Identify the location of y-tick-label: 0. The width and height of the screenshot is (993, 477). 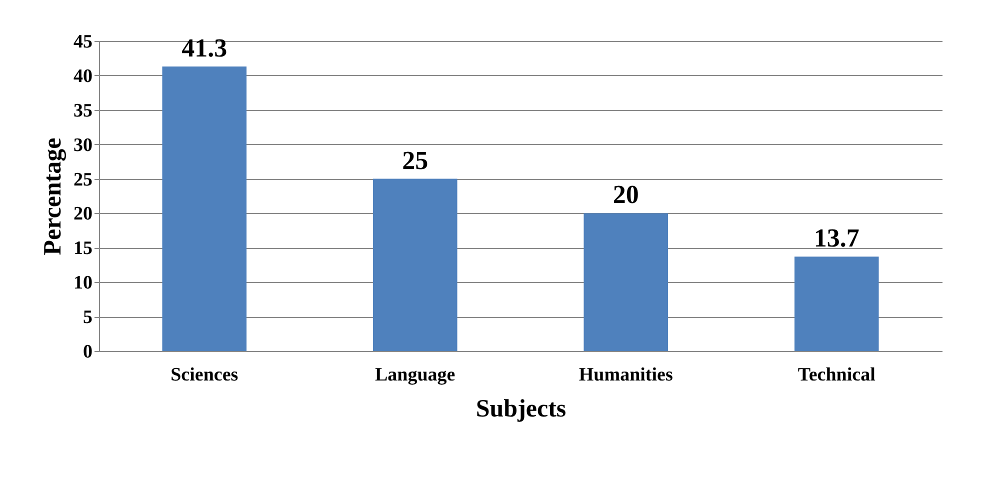
(87, 352).